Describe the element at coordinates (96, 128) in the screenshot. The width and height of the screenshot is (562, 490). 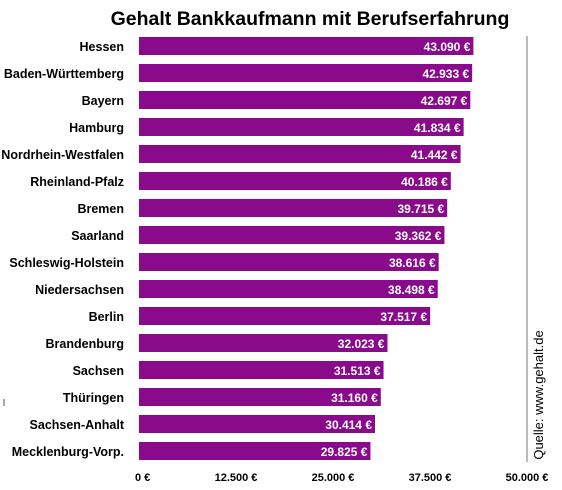
I see `category-label: Hamburg` at that location.